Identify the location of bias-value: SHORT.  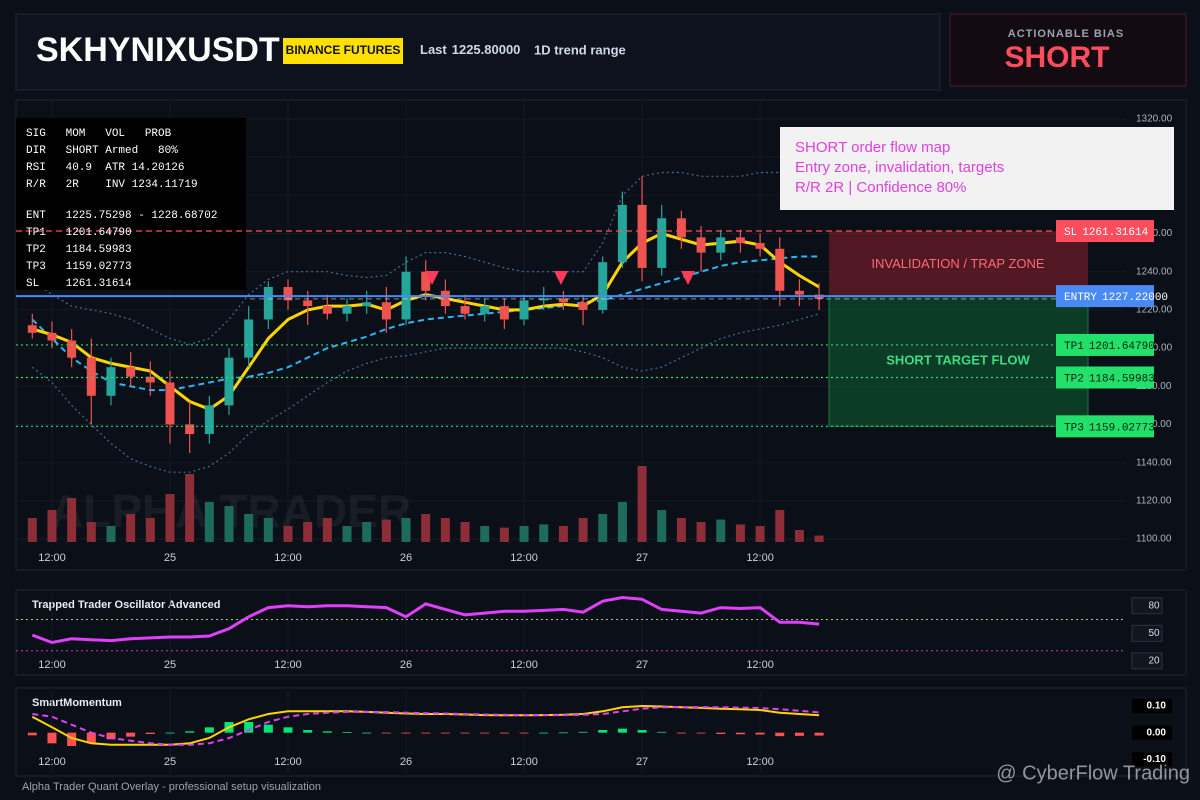
(1057, 57).